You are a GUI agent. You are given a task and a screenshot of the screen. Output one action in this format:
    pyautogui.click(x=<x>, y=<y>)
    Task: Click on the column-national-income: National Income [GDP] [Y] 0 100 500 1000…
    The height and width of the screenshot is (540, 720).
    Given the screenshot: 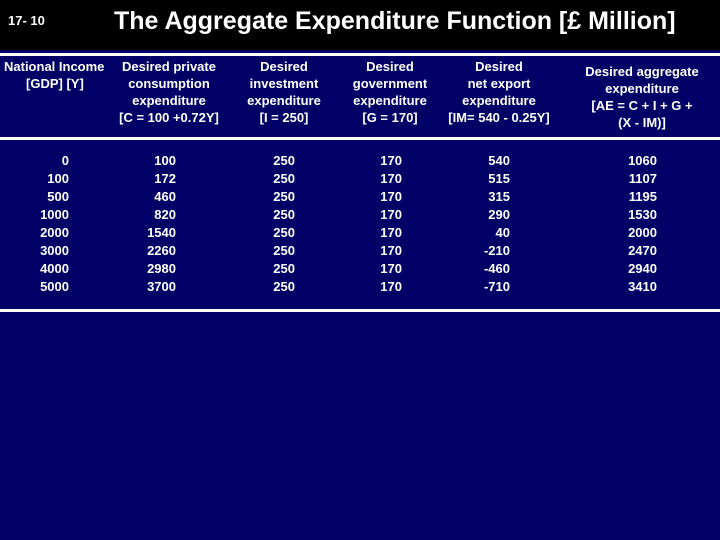 What is the action you would take?
    pyautogui.click(x=60, y=176)
    